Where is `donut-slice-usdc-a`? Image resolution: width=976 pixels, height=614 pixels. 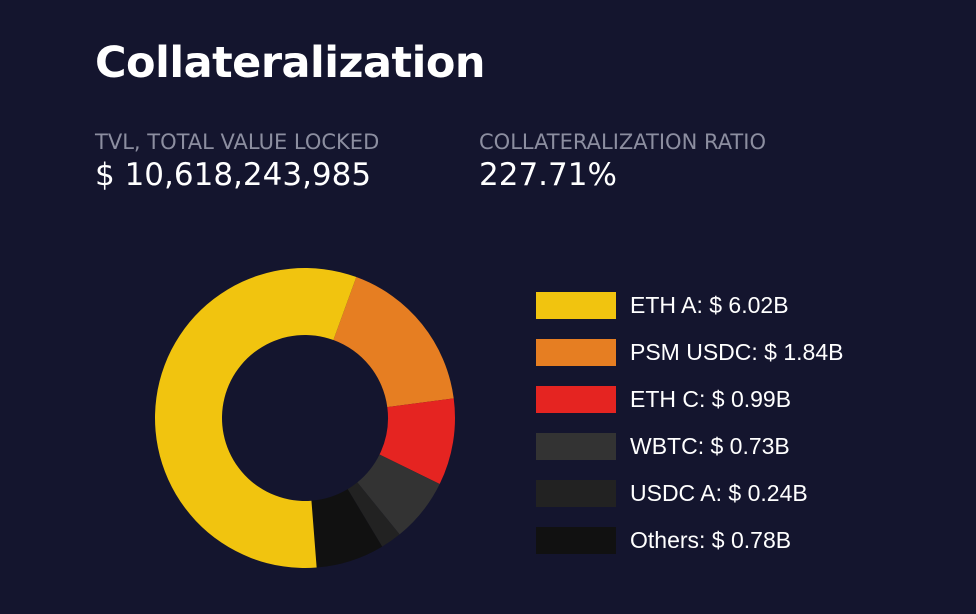
donut-slice-usdc-a is located at coordinates (373, 514).